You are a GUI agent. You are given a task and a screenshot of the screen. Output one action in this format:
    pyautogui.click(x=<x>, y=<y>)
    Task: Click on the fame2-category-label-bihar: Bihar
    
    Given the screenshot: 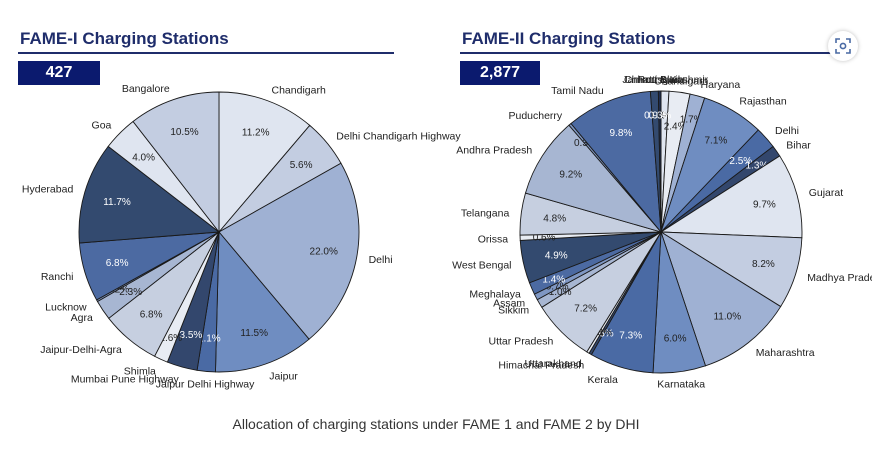 What is the action you would take?
    pyautogui.click(x=798, y=145)
    